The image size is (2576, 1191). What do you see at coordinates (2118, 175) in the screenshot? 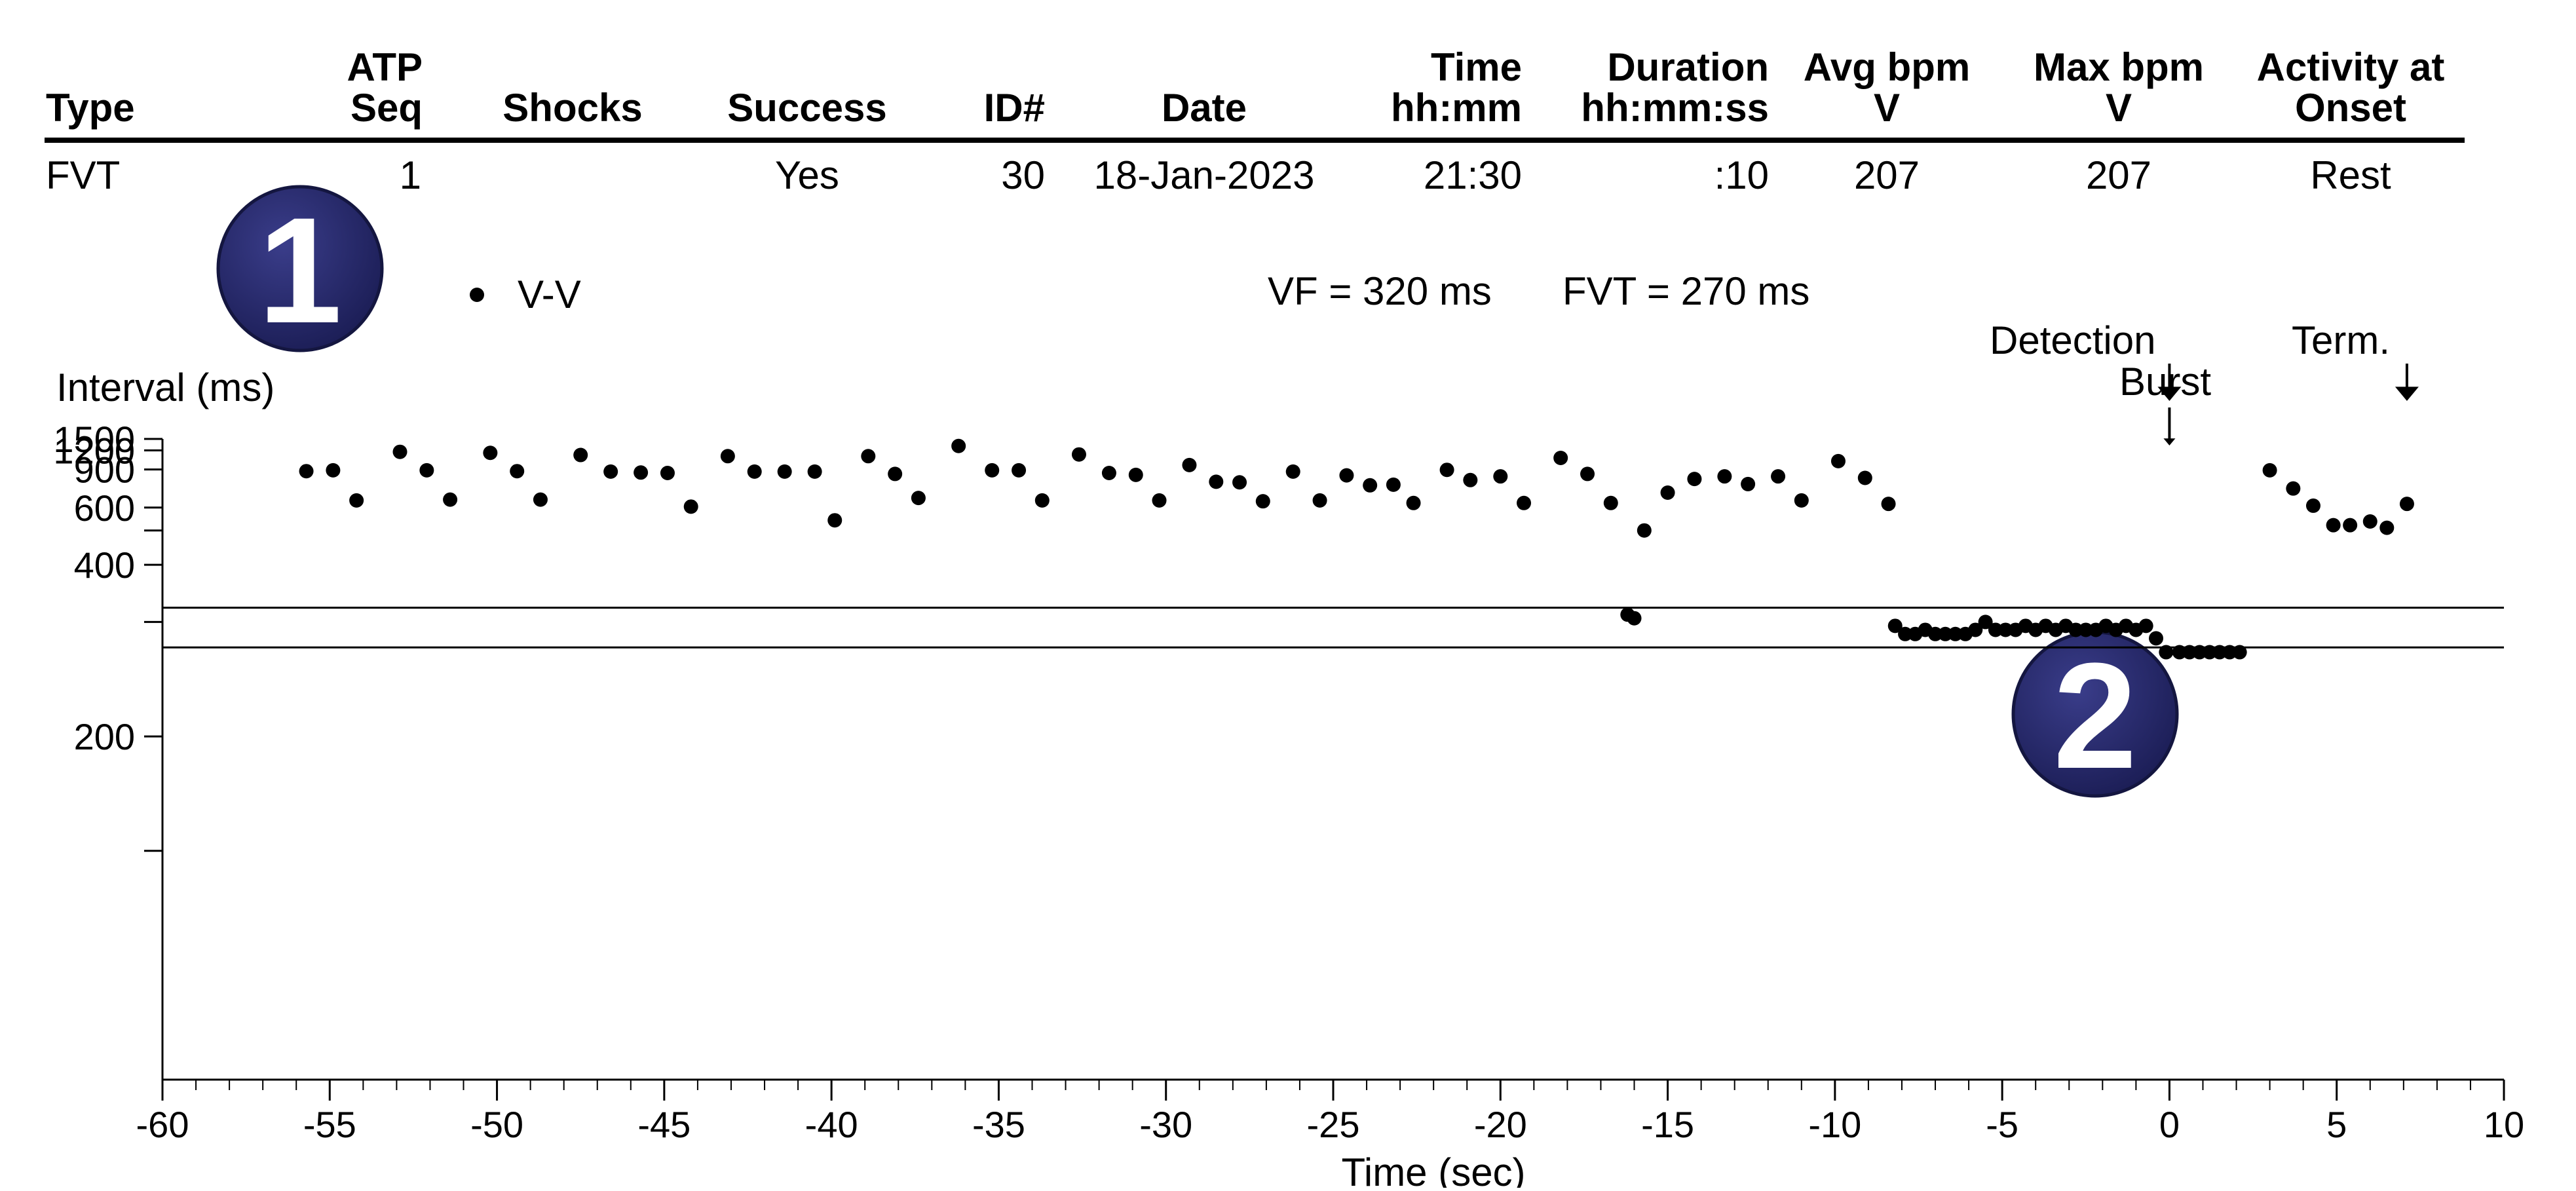
I see `cell-max-bpm: 207` at bounding box center [2118, 175].